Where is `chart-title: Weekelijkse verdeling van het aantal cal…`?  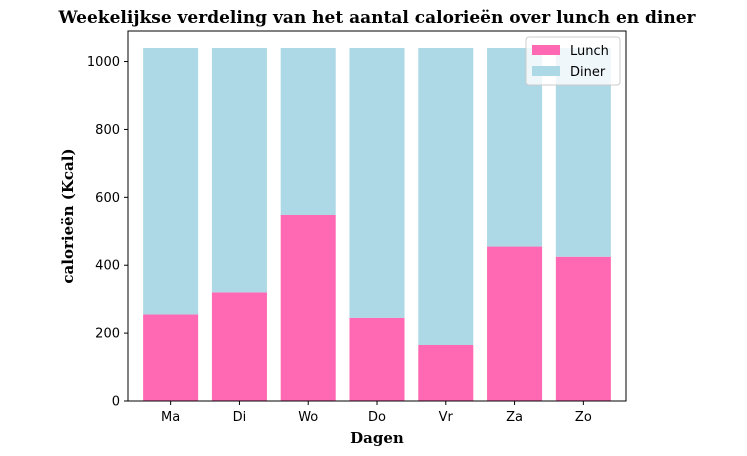
chart-title: Weekelijkse verdeling van het aantal cal… is located at coordinates (376, 18).